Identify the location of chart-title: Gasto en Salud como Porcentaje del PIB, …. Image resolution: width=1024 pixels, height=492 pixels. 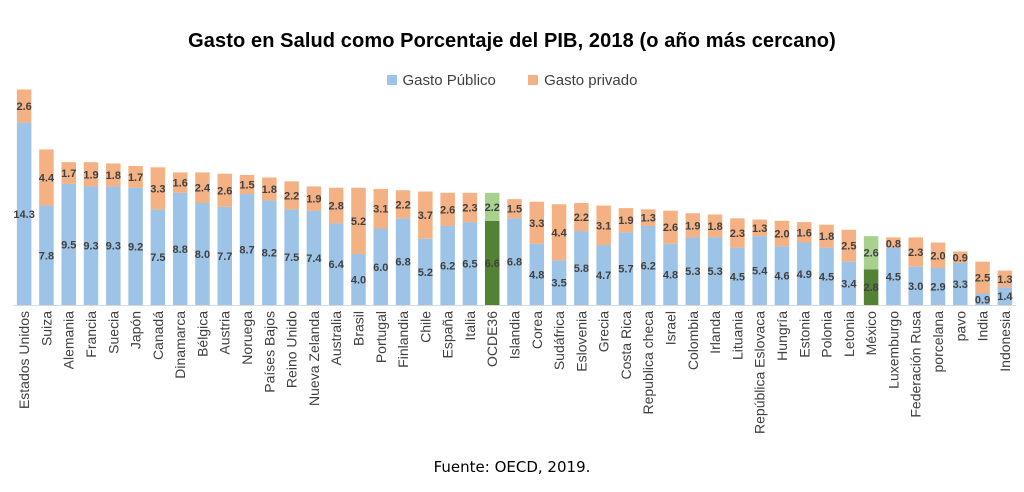
(512, 41).